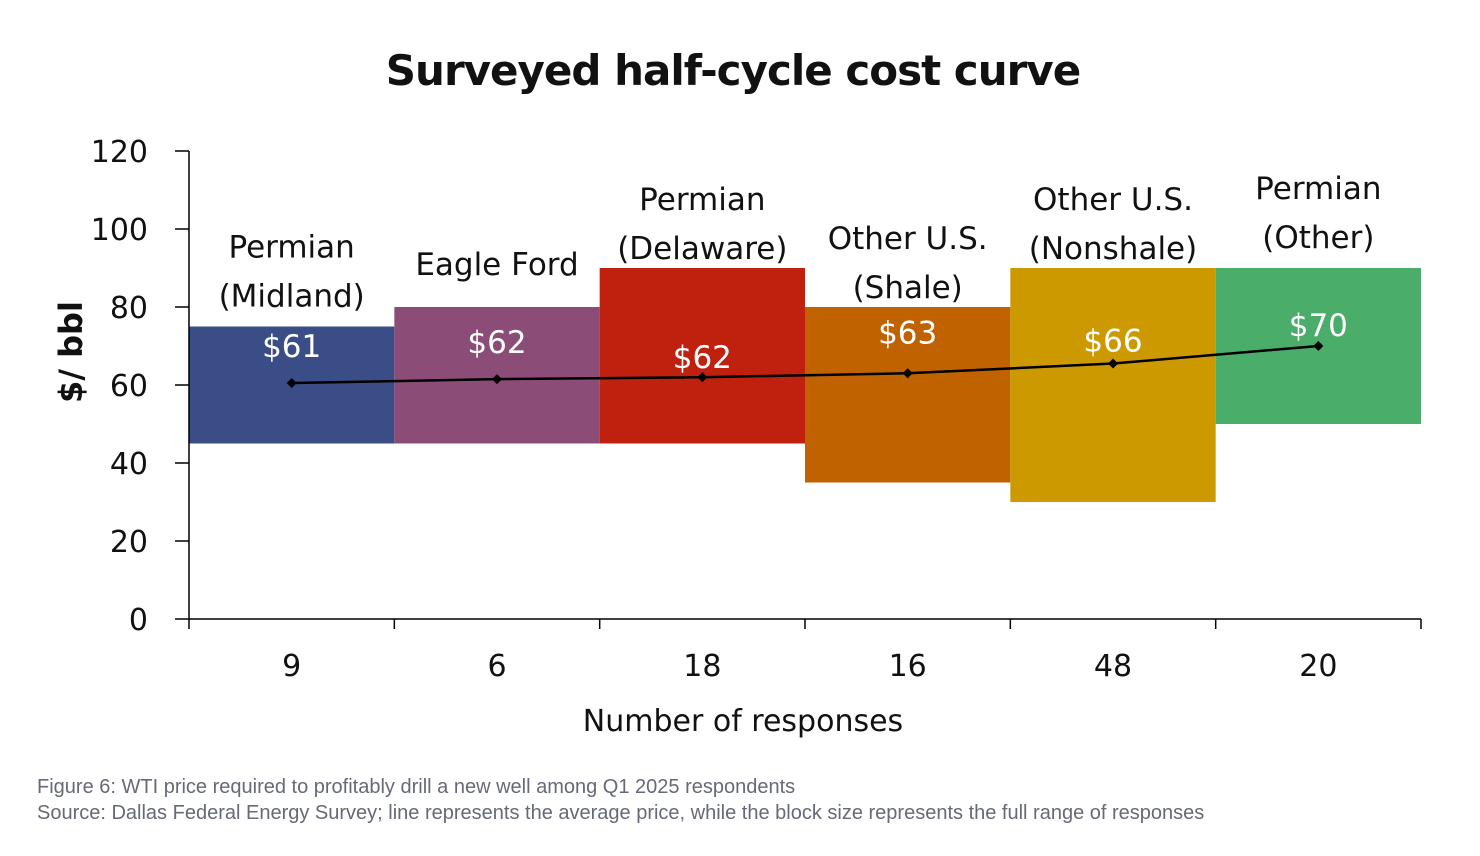  I want to click on x-tick-label: 20, so click(1318, 666).